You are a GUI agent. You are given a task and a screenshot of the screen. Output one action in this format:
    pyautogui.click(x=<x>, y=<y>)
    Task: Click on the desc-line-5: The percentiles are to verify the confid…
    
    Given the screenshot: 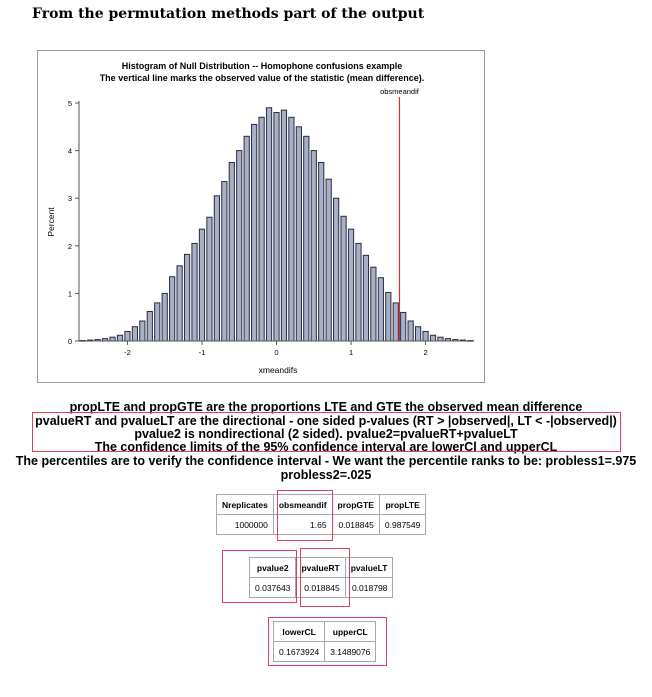 What is the action you would take?
    pyautogui.click(x=326, y=461)
    